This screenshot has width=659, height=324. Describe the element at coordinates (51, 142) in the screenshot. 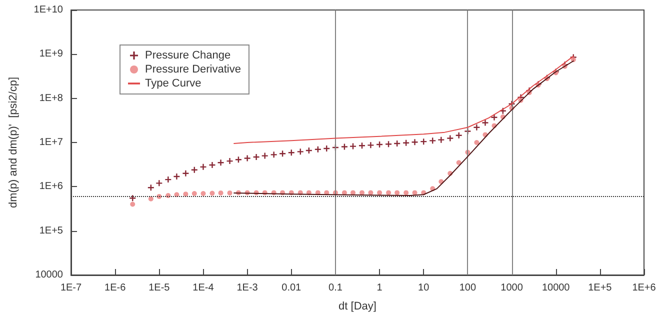

I see `y-tick-label: 1E+7` at that location.